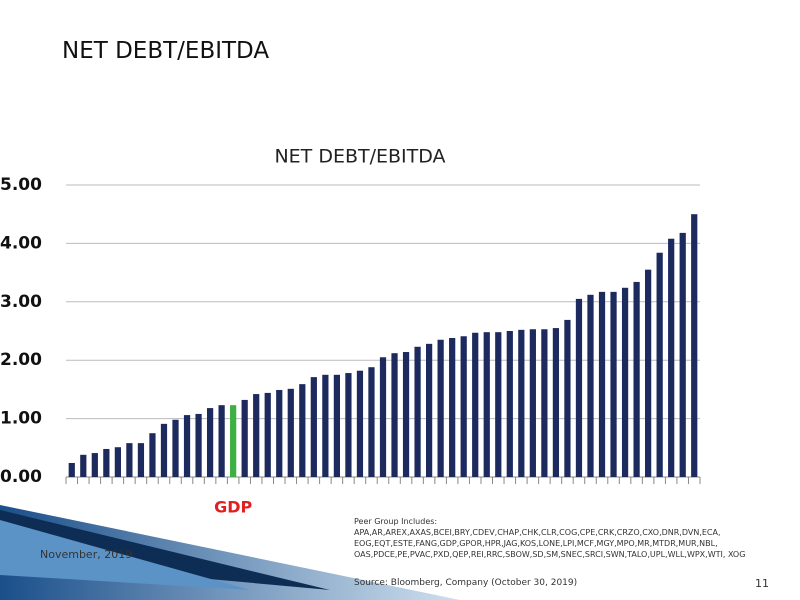  What do you see at coordinates (166, 51) in the screenshot?
I see `slide-title: NET DEBT/EBITDA` at bounding box center [166, 51].